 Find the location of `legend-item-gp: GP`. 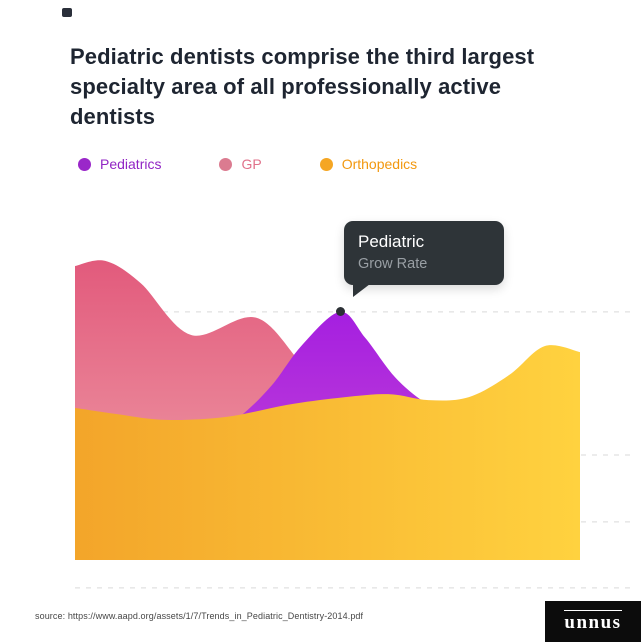

legend-item-gp: GP is located at coordinates (240, 164).